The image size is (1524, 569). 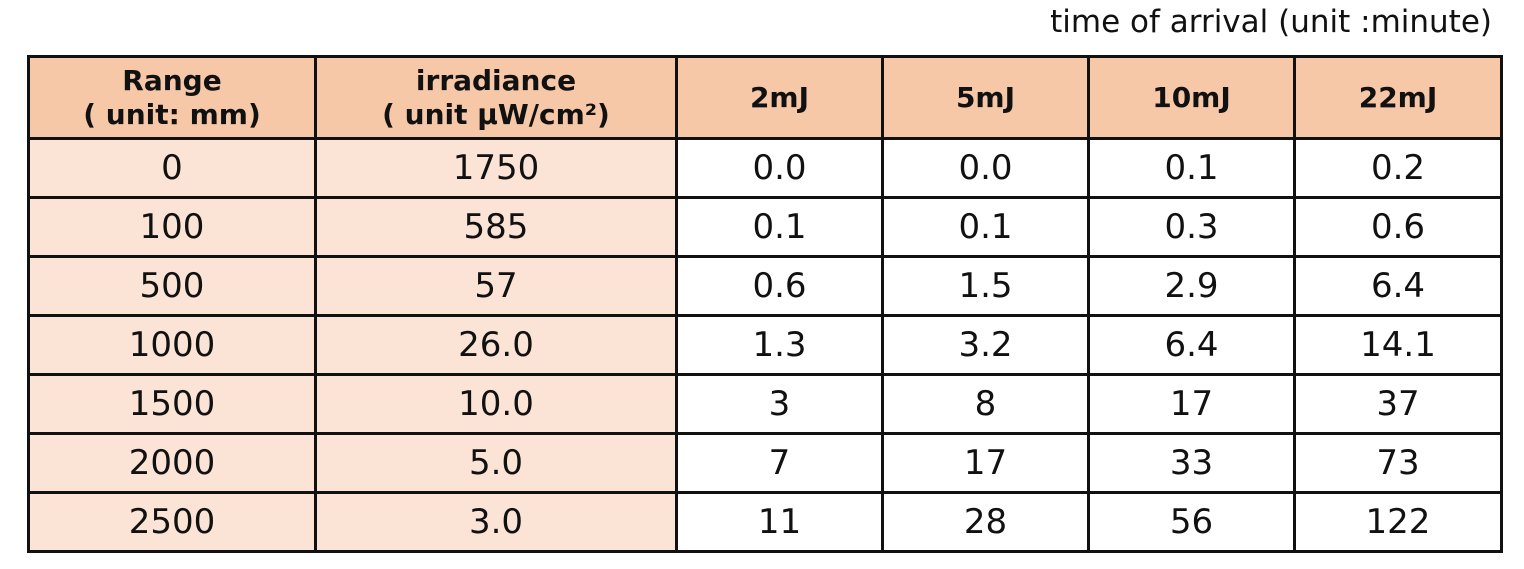 I want to click on header-text: 5mJ, so click(x=985, y=97).